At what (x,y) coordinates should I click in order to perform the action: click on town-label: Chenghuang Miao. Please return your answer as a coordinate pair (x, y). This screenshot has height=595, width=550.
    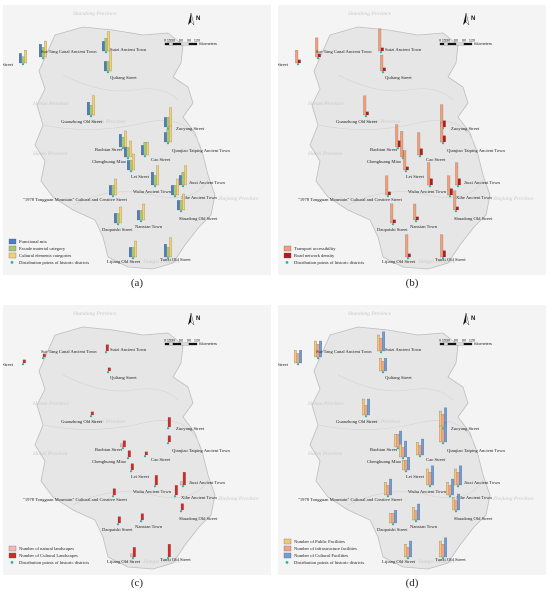
    Looking at the image, I should click on (384, 161).